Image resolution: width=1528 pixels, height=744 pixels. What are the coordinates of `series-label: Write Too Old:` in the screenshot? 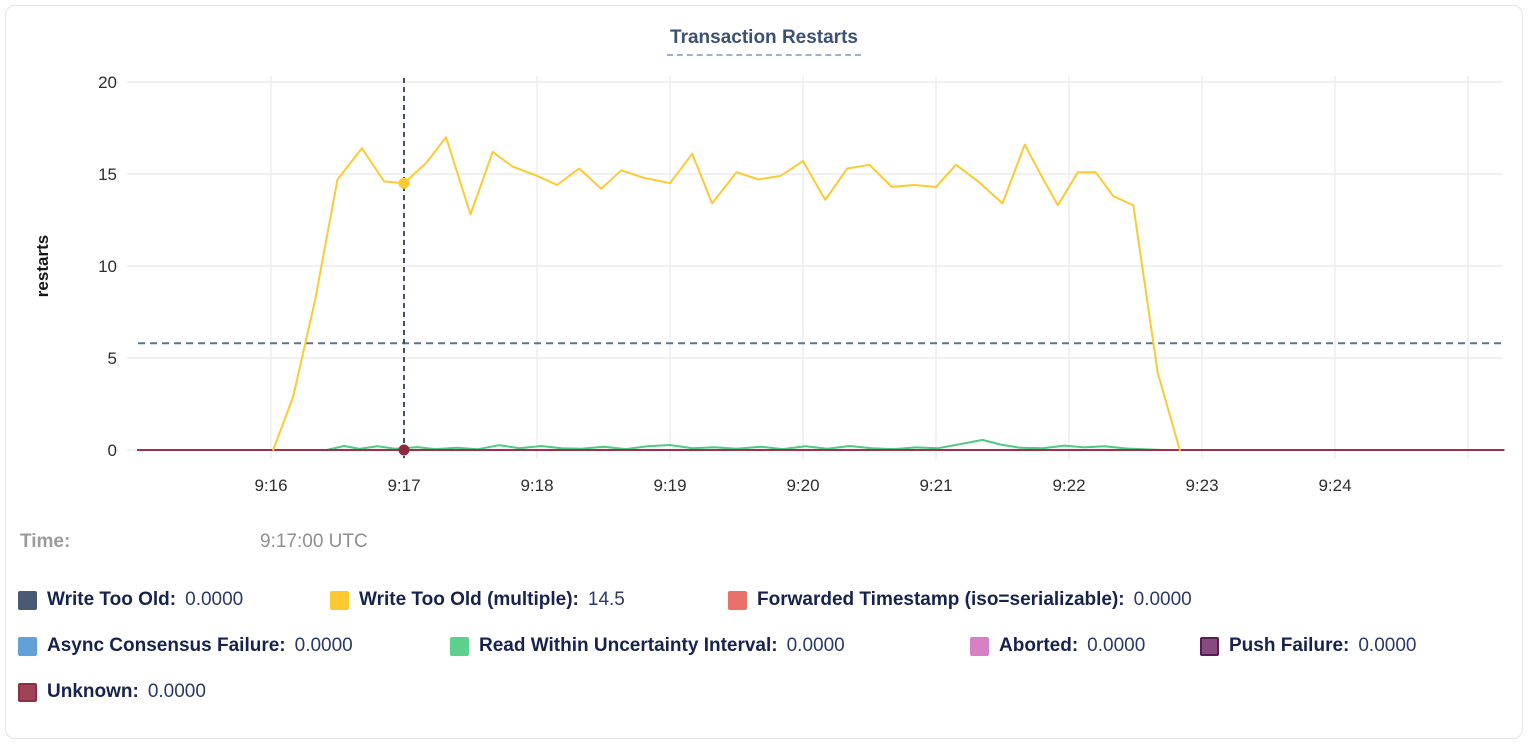 It's located at (112, 599).